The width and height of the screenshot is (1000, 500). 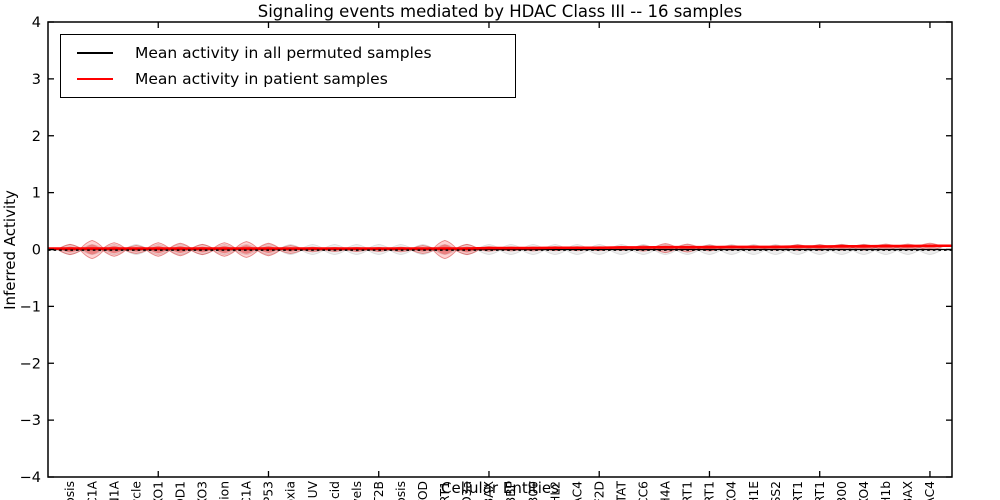 I want to click on y-tick-label: 1, so click(x=36, y=194).